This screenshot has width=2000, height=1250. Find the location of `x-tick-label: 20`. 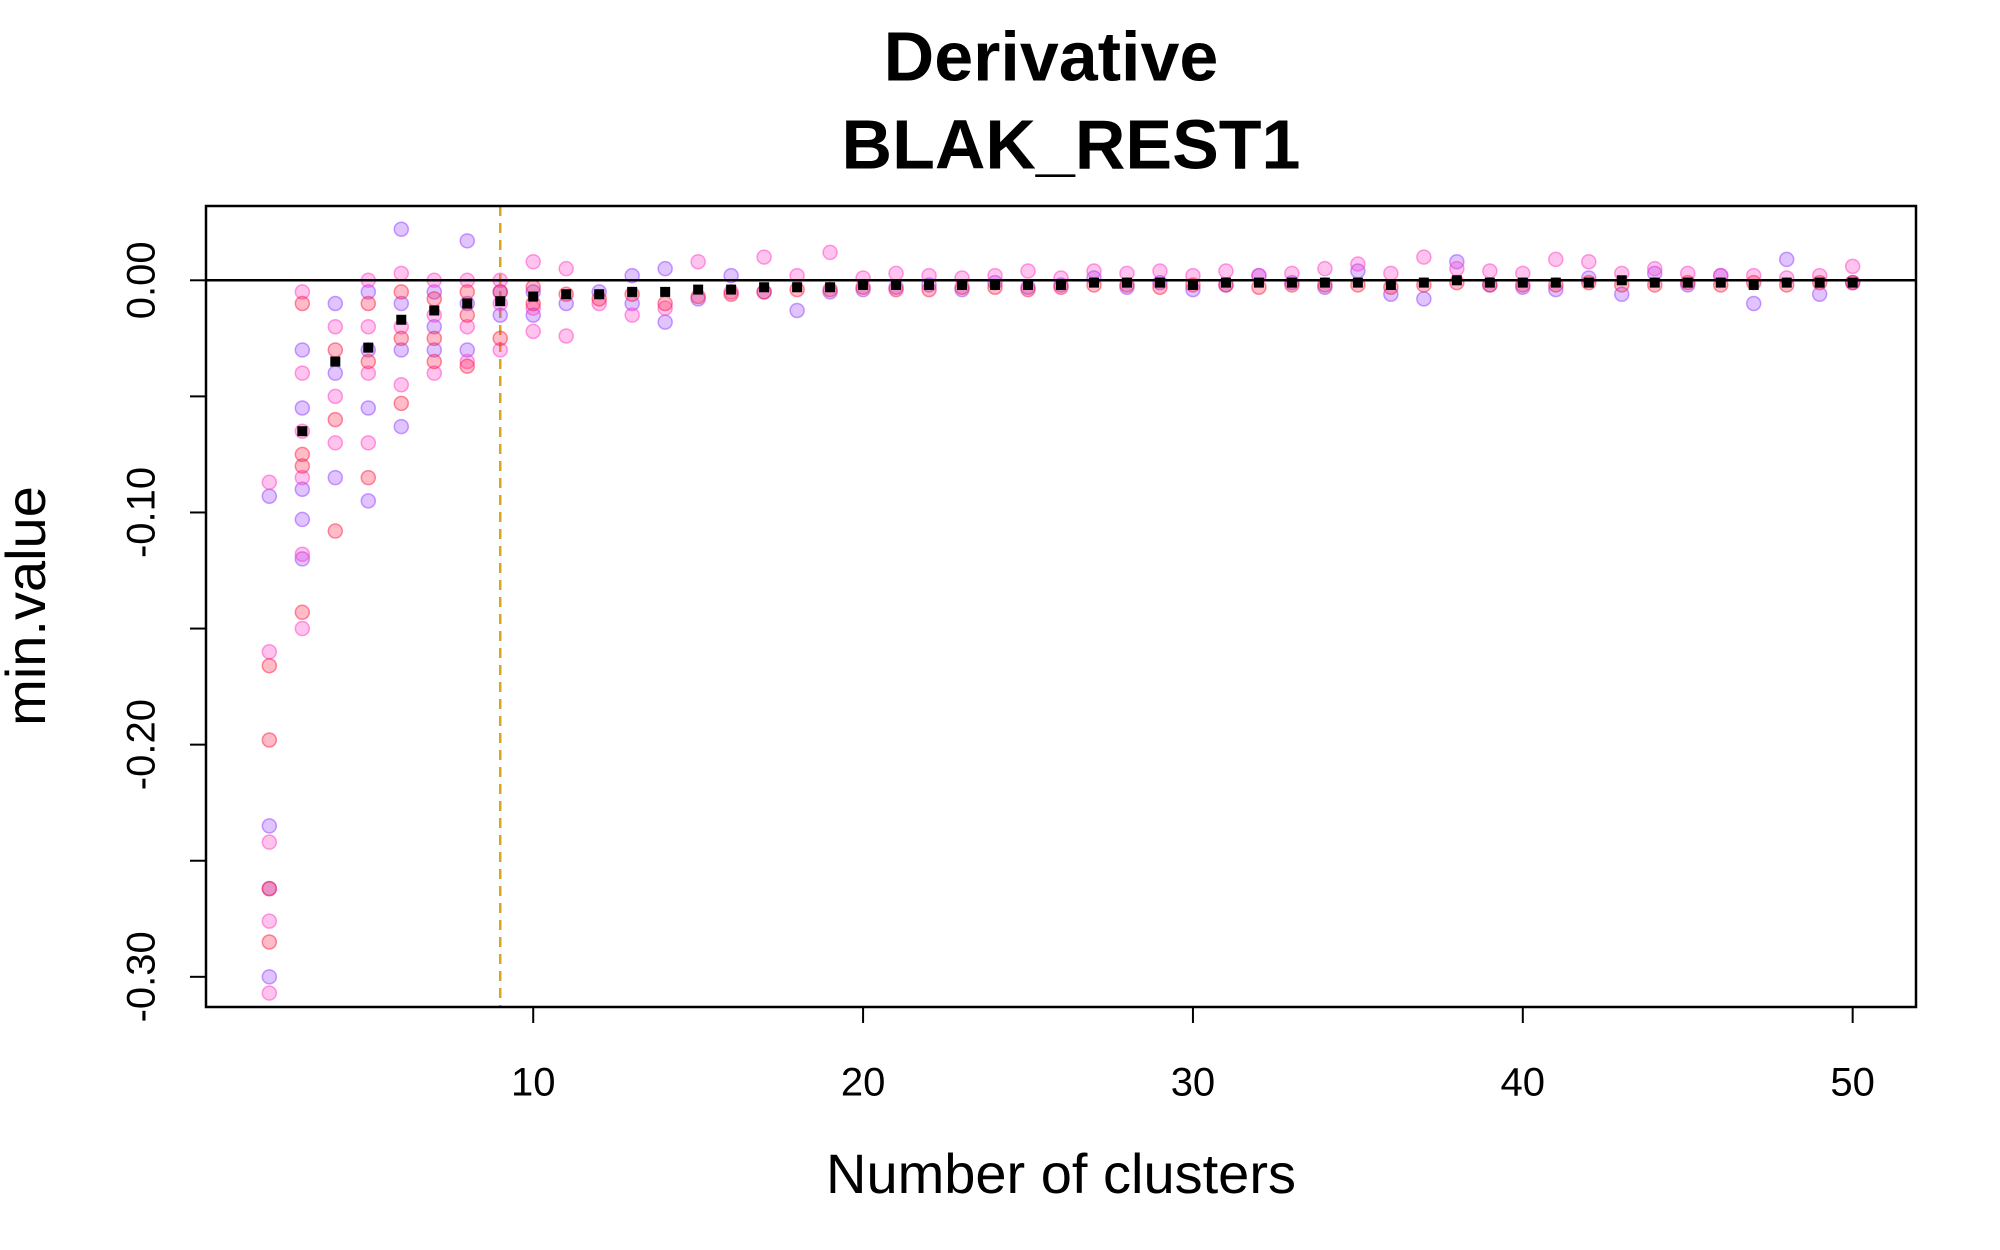

x-tick-label: 20 is located at coordinates (863, 1083).